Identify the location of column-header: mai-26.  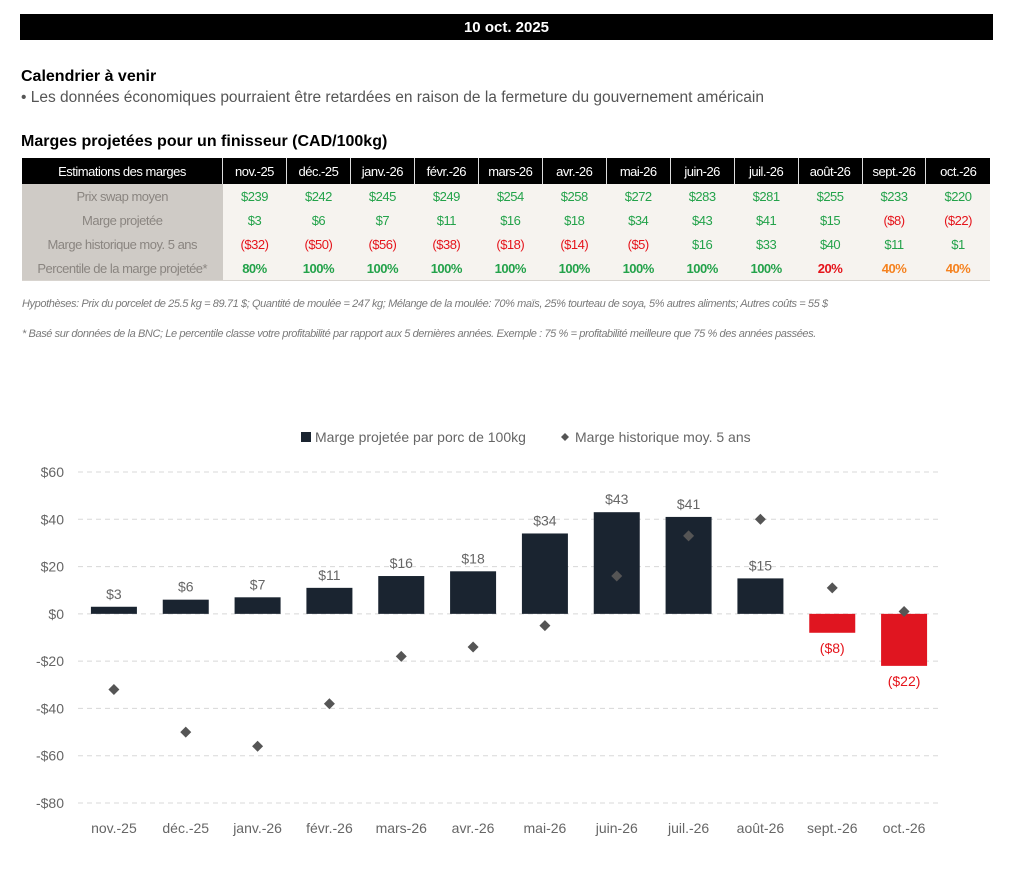
(638, 171).